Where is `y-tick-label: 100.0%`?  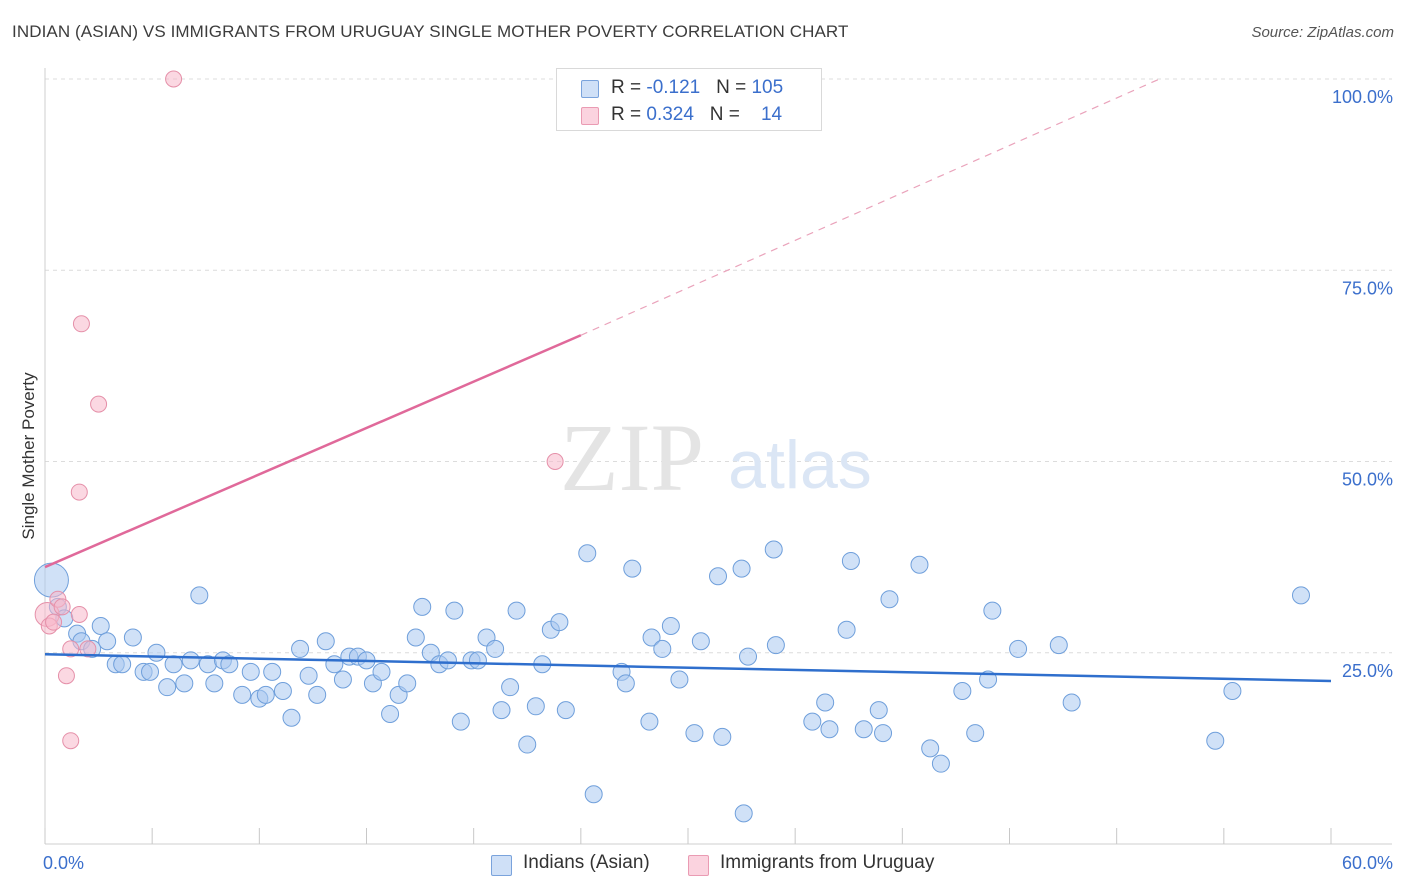
y-tick-label: 100.0% is located at coordinates (1362, 97).